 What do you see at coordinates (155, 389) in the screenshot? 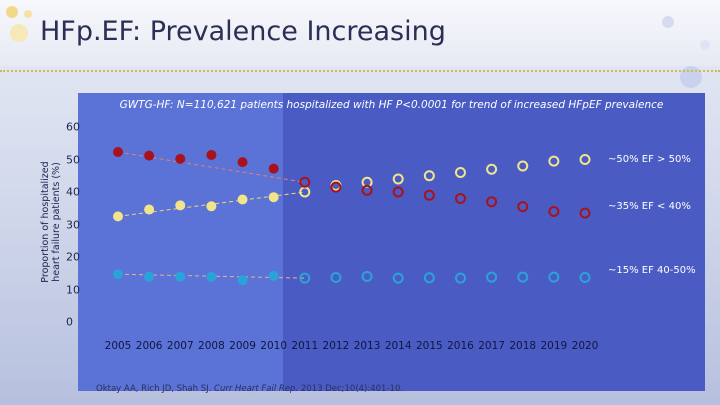
I see `citation-authors: Oktay AA, Rich JD, Shah SJ.` at bounding box center [155, 389].